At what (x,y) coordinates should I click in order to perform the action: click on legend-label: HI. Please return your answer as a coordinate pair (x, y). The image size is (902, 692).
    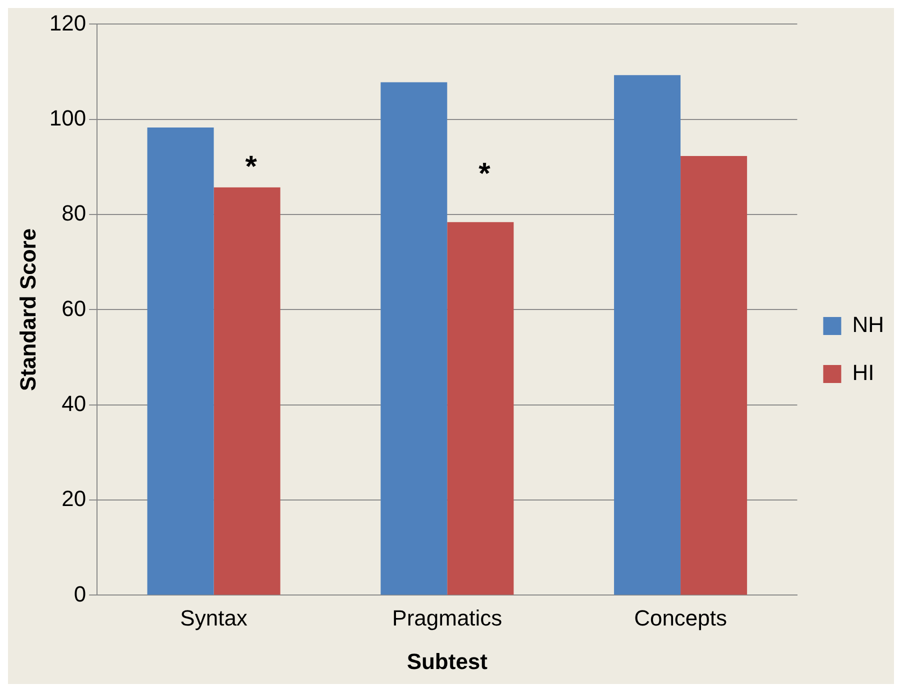
    Looking at the image, I should click on (863, 373).